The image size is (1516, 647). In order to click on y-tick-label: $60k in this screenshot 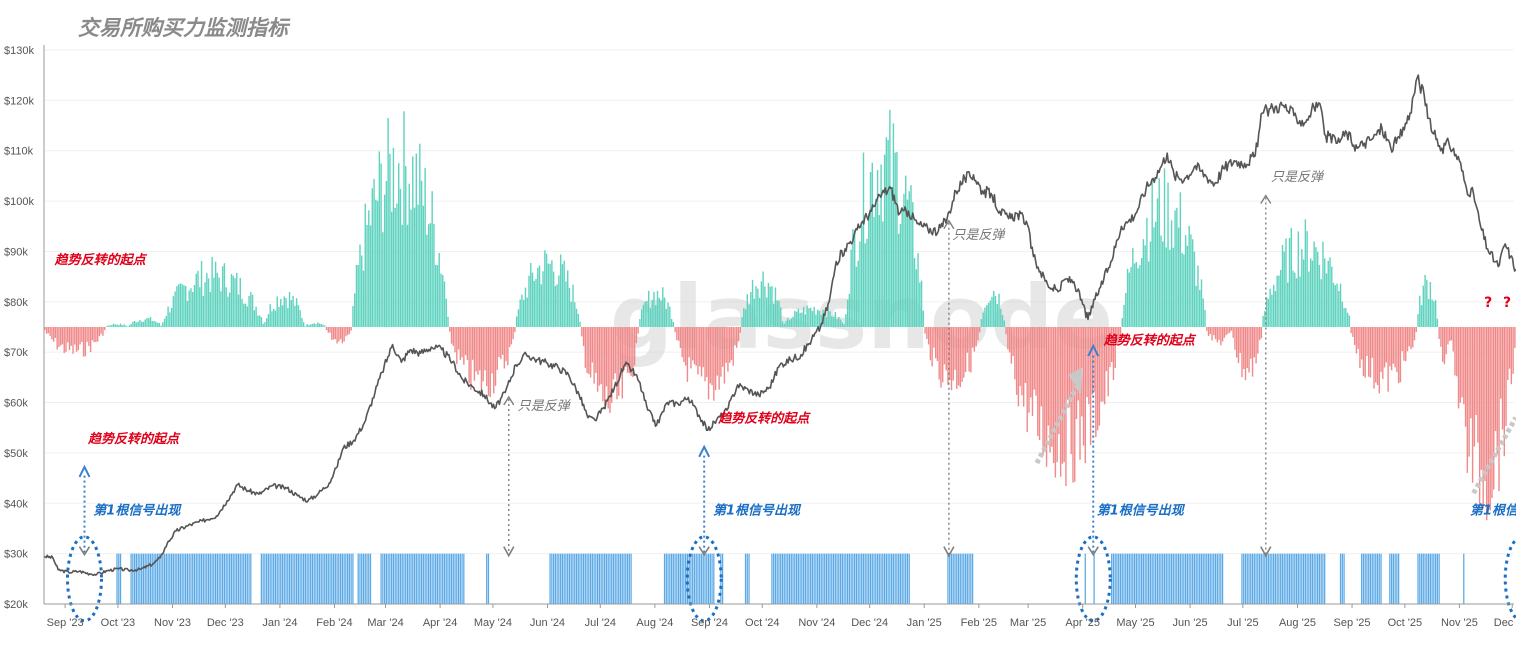, I will do `click(16, 404)`.